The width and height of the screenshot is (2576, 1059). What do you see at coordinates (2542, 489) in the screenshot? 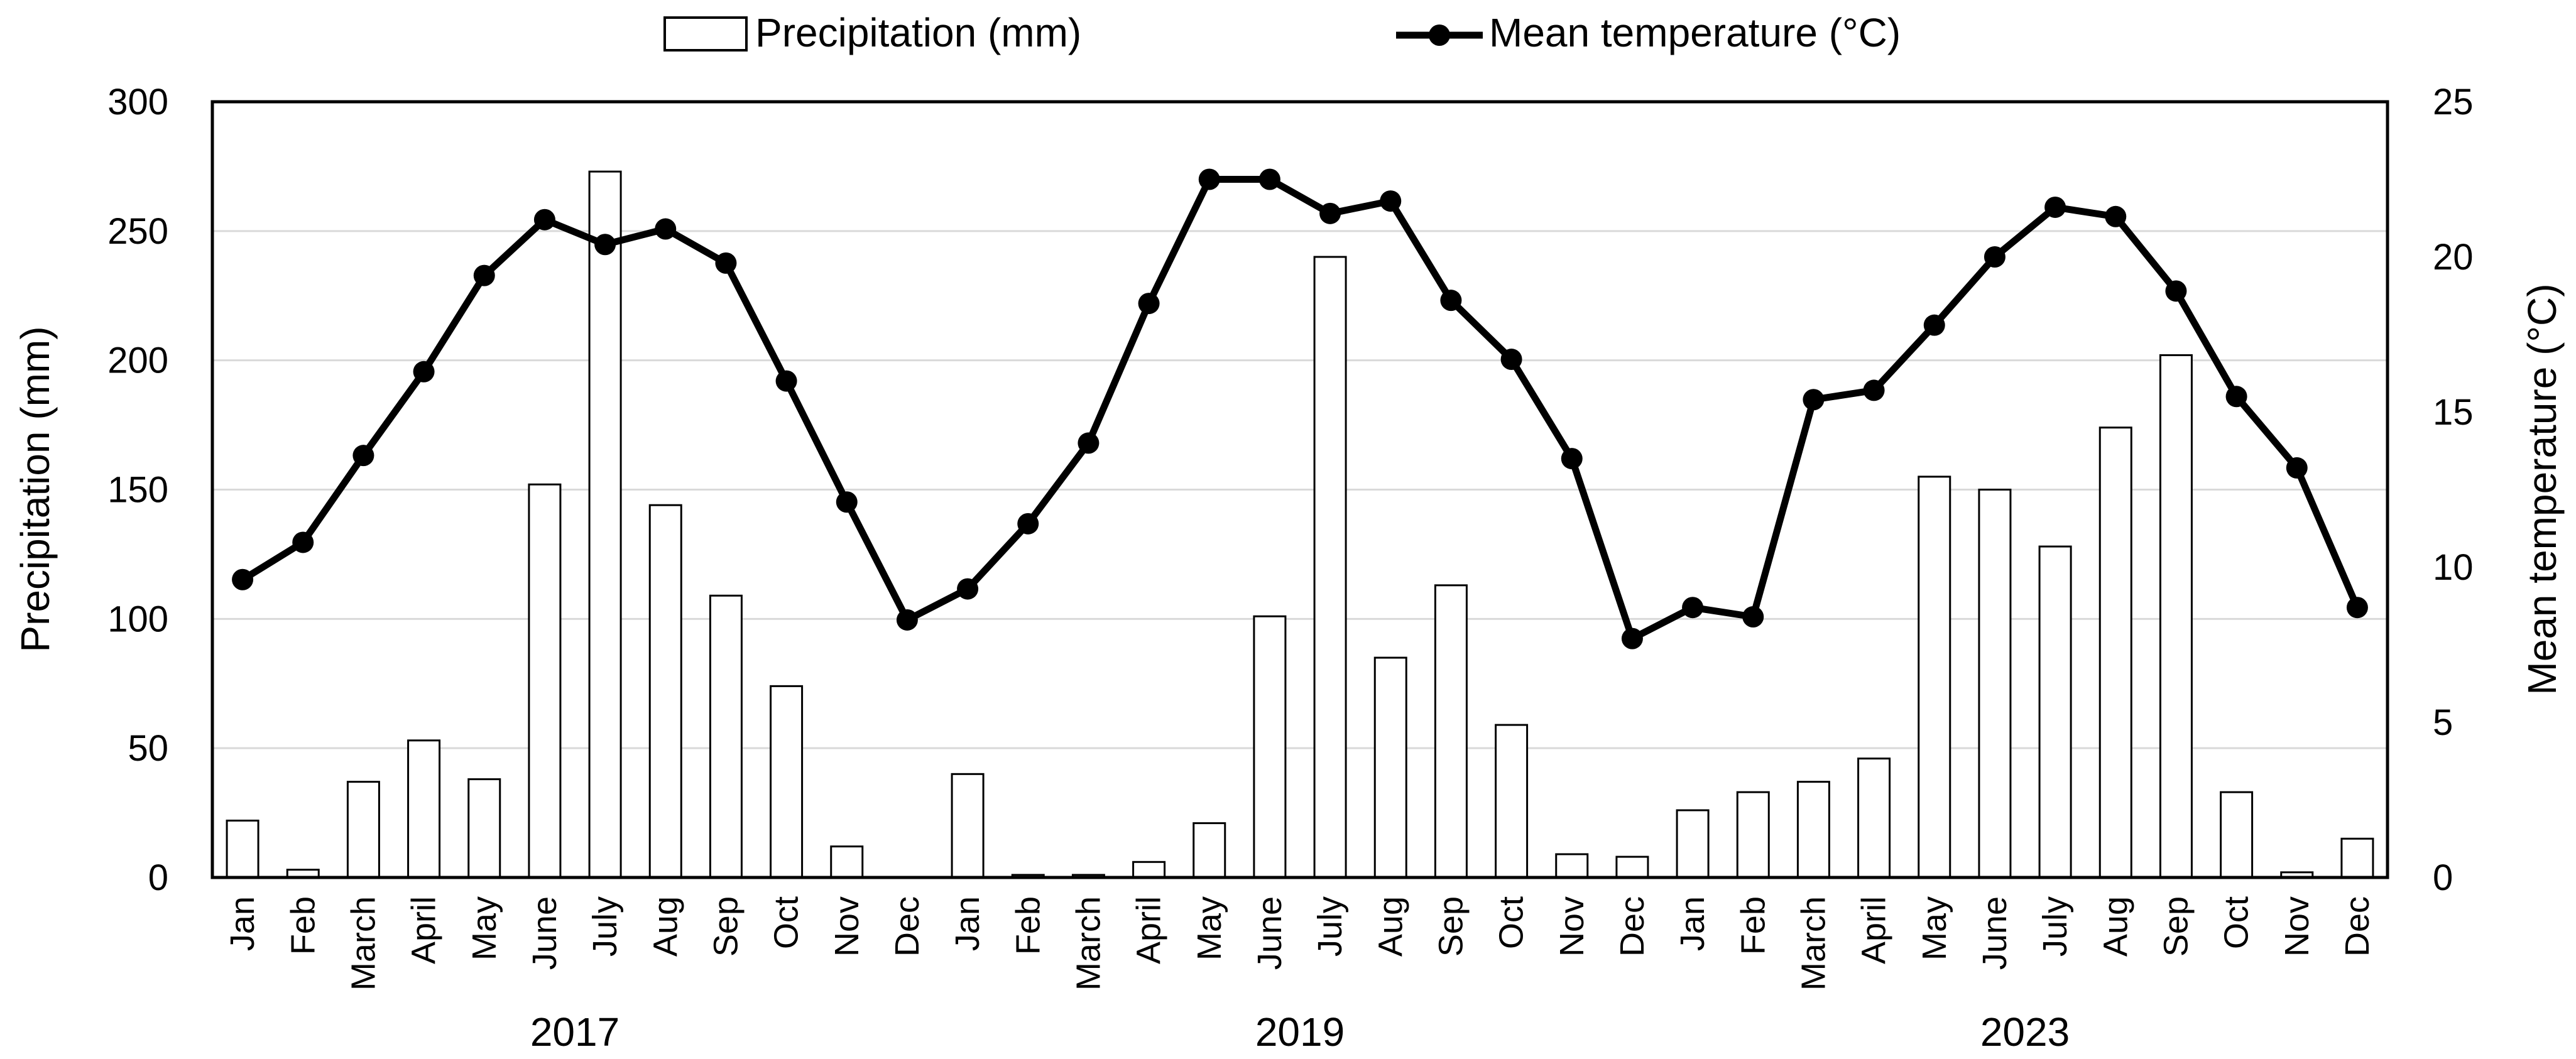
I see `right-axis-title: Mean temperature (°C)` at bounding box center [2542, 489].